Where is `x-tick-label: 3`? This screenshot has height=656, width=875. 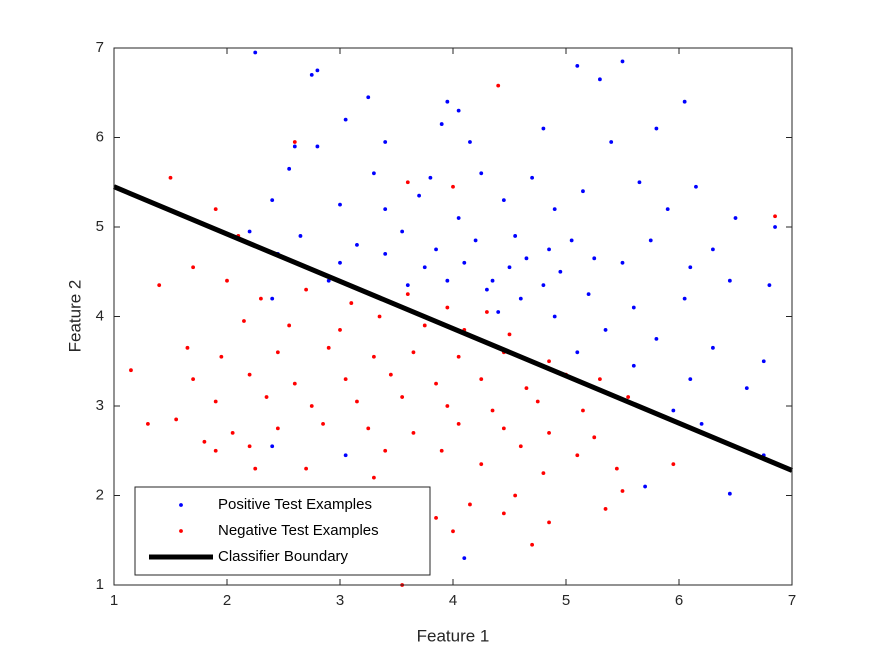 x-tick-label: 3 is located at coordinates (340, 600).